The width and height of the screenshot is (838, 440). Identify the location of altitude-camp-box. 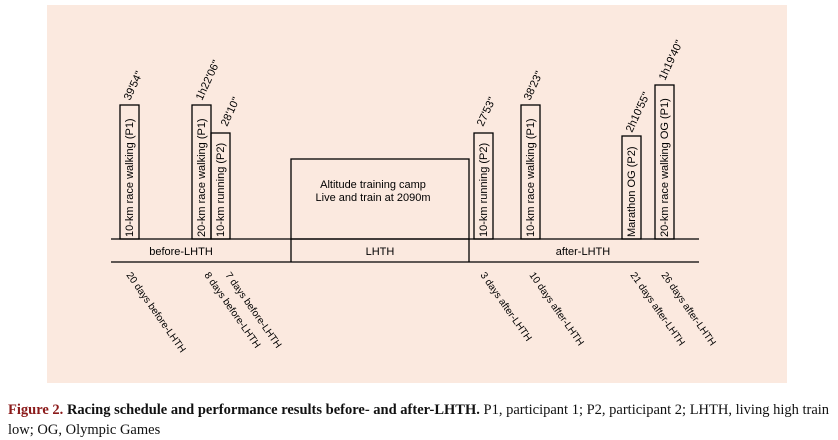
(380, 199).